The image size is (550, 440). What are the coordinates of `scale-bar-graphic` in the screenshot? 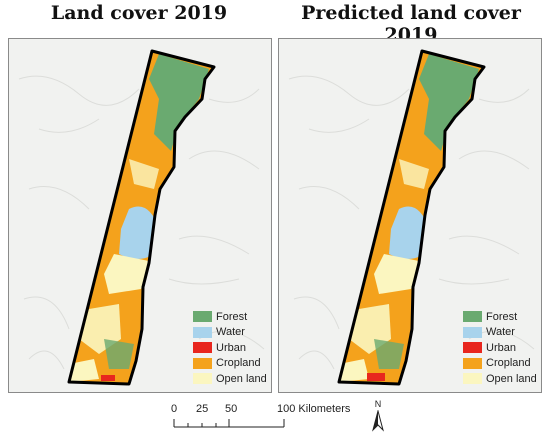 It's located at (229, 423).